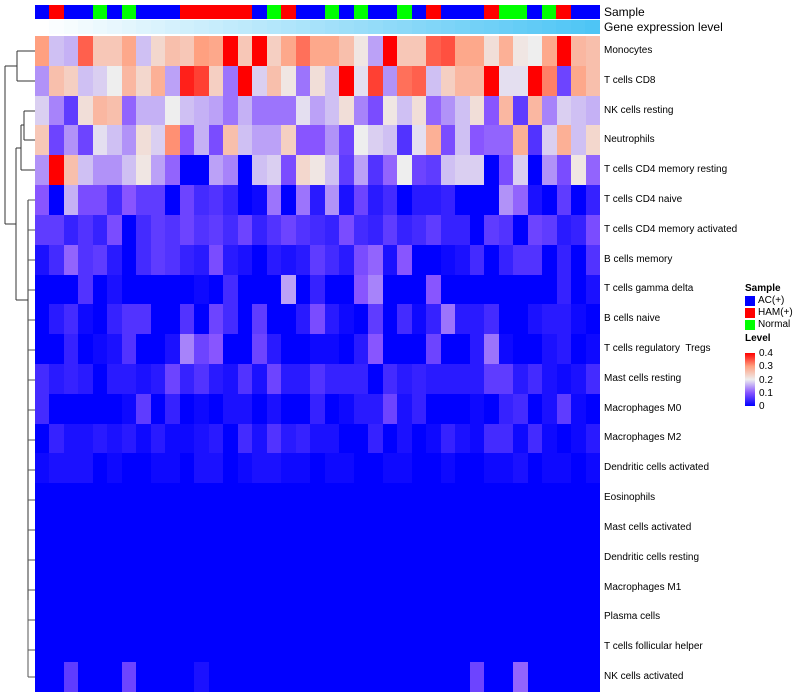 The image size is (800, 700). What do you see at coordinates (624, 12) in the screenshot?
I see `sample-annotation-label: Sample` at bounding box center [624, 12].